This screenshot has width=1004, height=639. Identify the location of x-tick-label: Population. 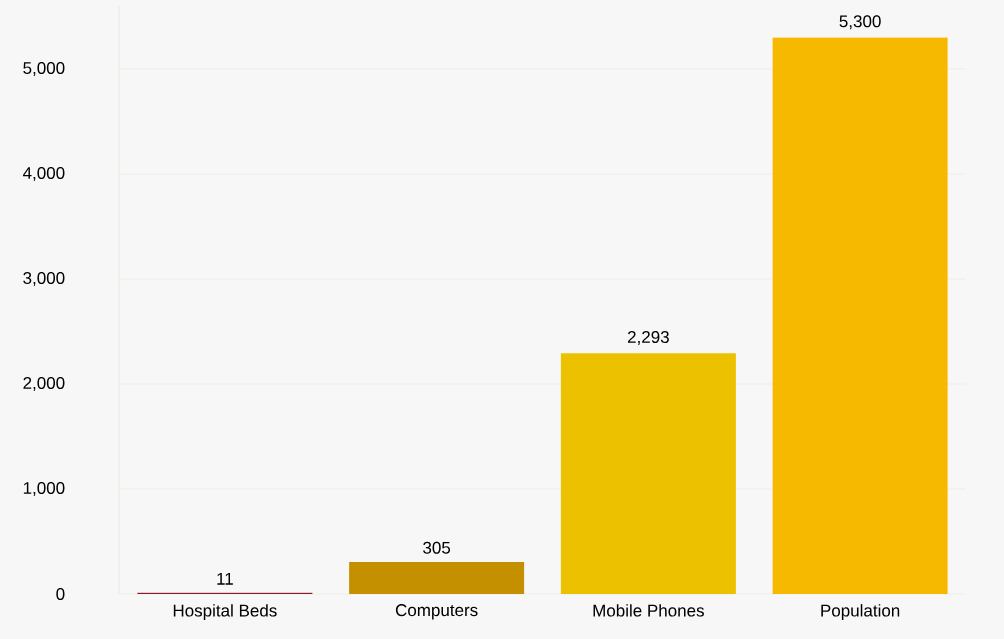
(860, 612).